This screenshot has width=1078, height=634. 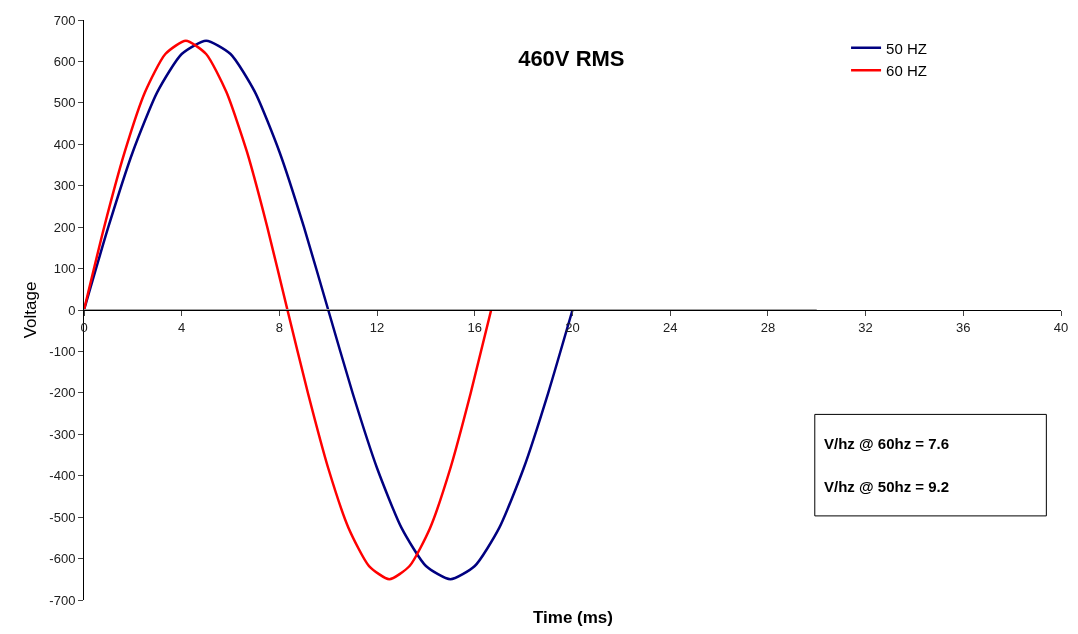 I want to click on y-tick-label: 500, so click(x=64, y=103).